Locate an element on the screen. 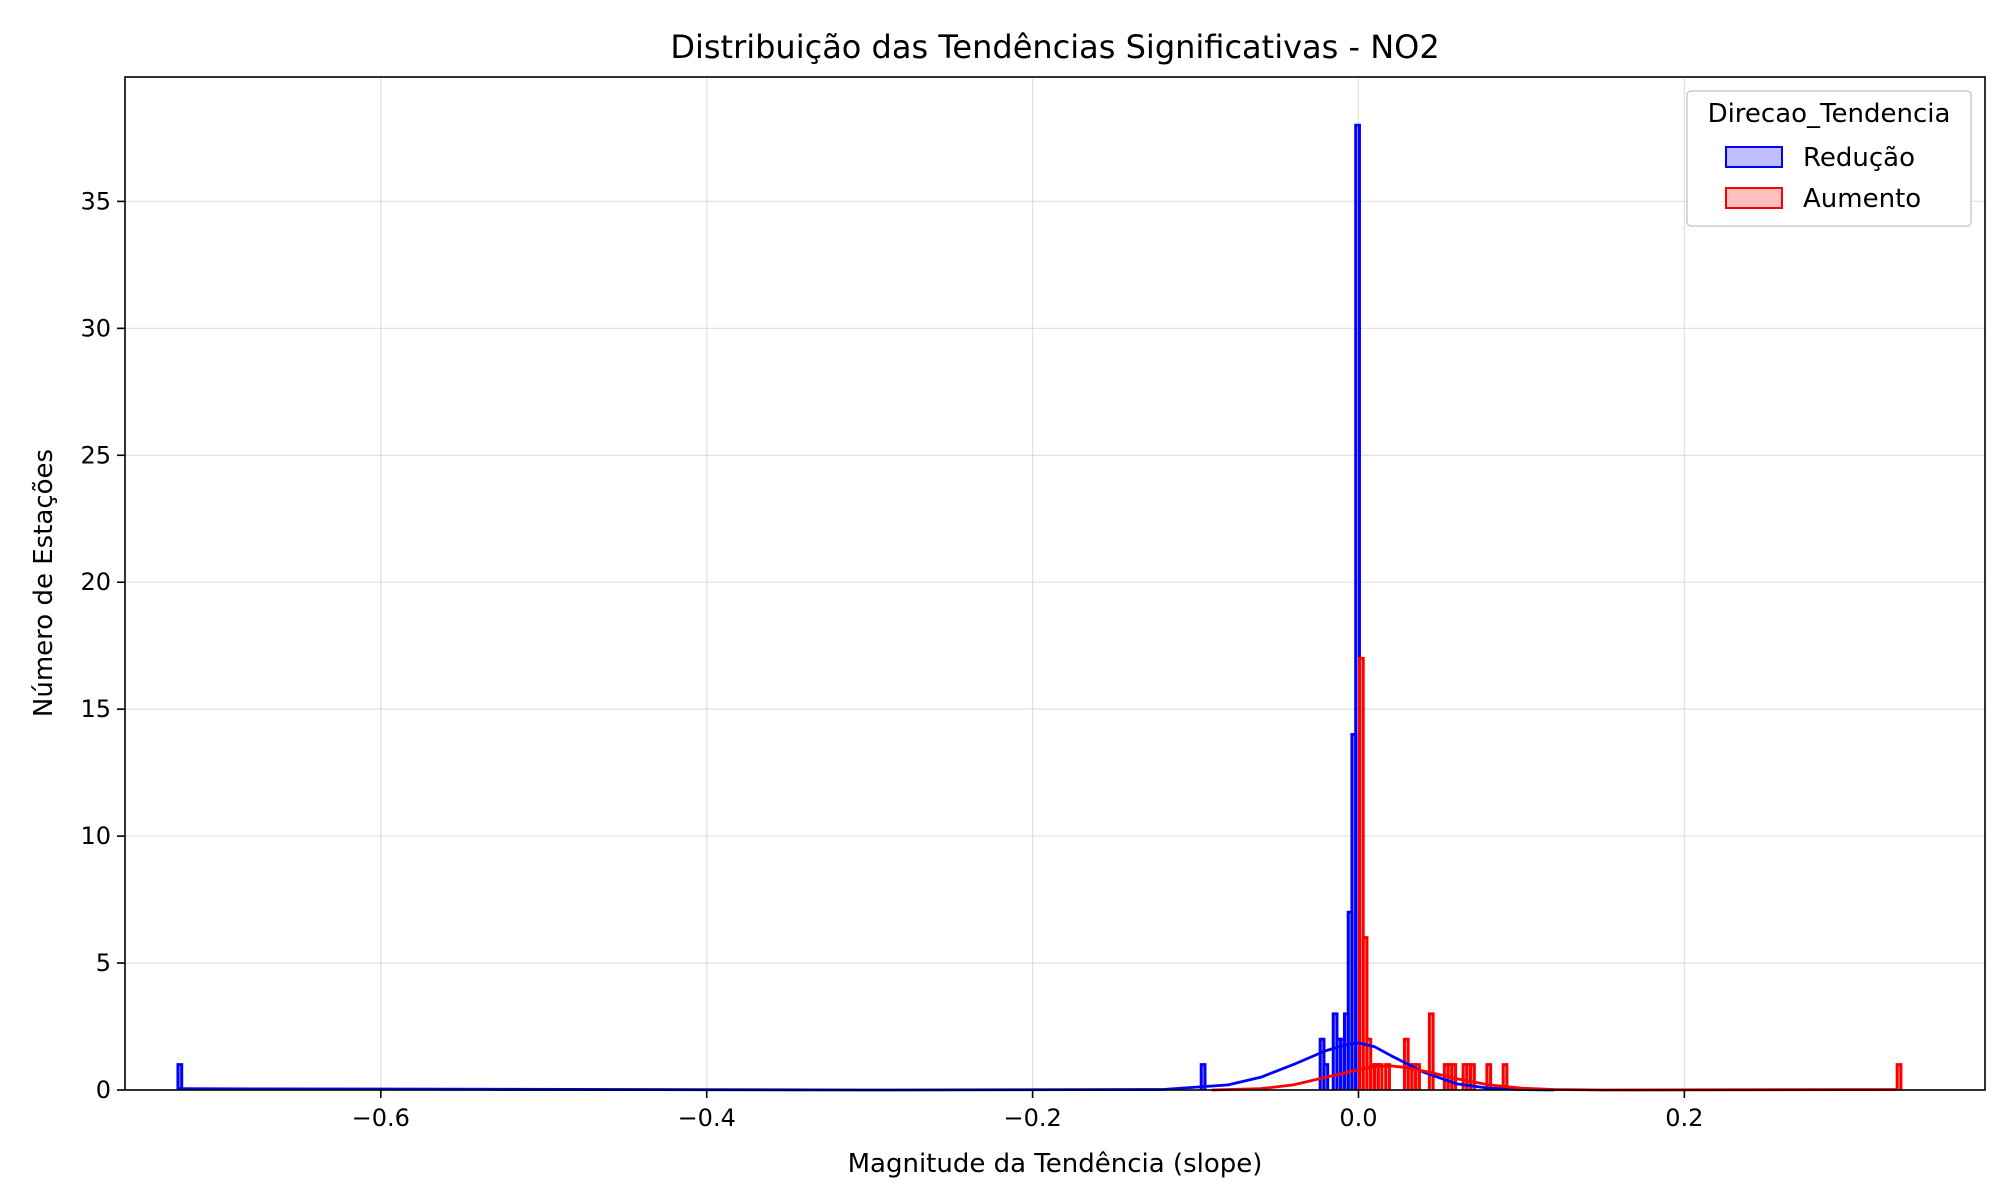 Image resolution: width=2000 pixels, height=1200 pixels. x-tick-label: 0.2 is located at coordinates (1684, 1118).